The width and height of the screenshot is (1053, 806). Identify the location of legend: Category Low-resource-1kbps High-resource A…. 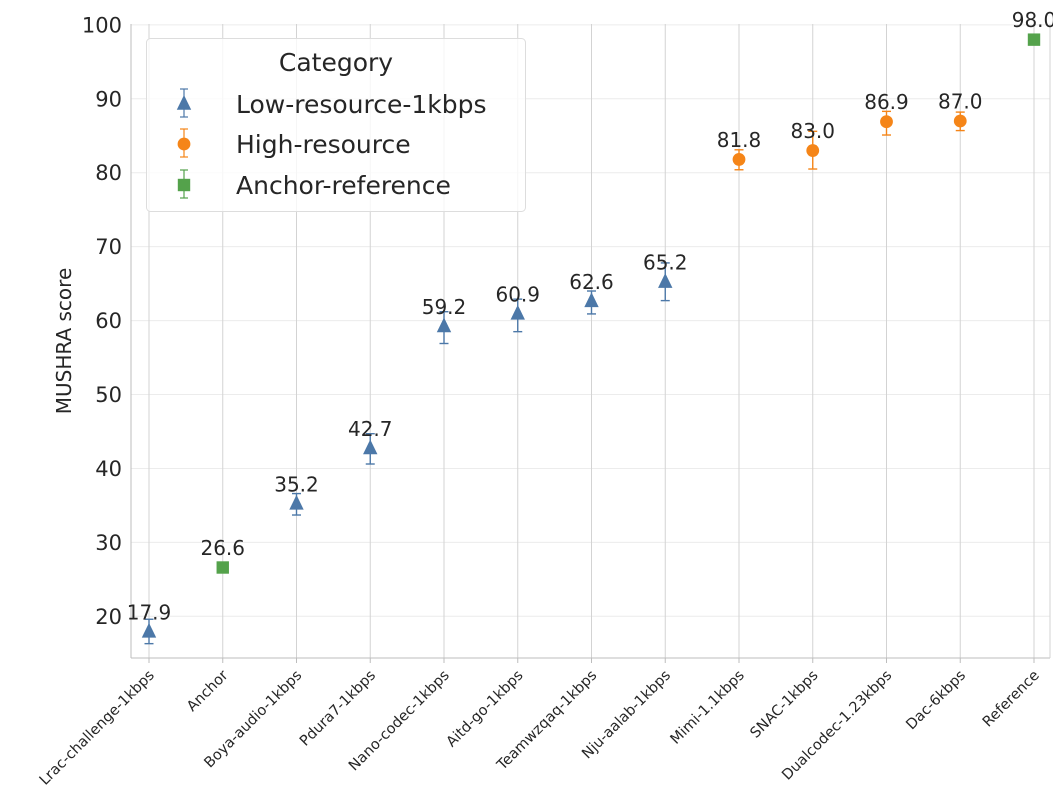
(336, 125).